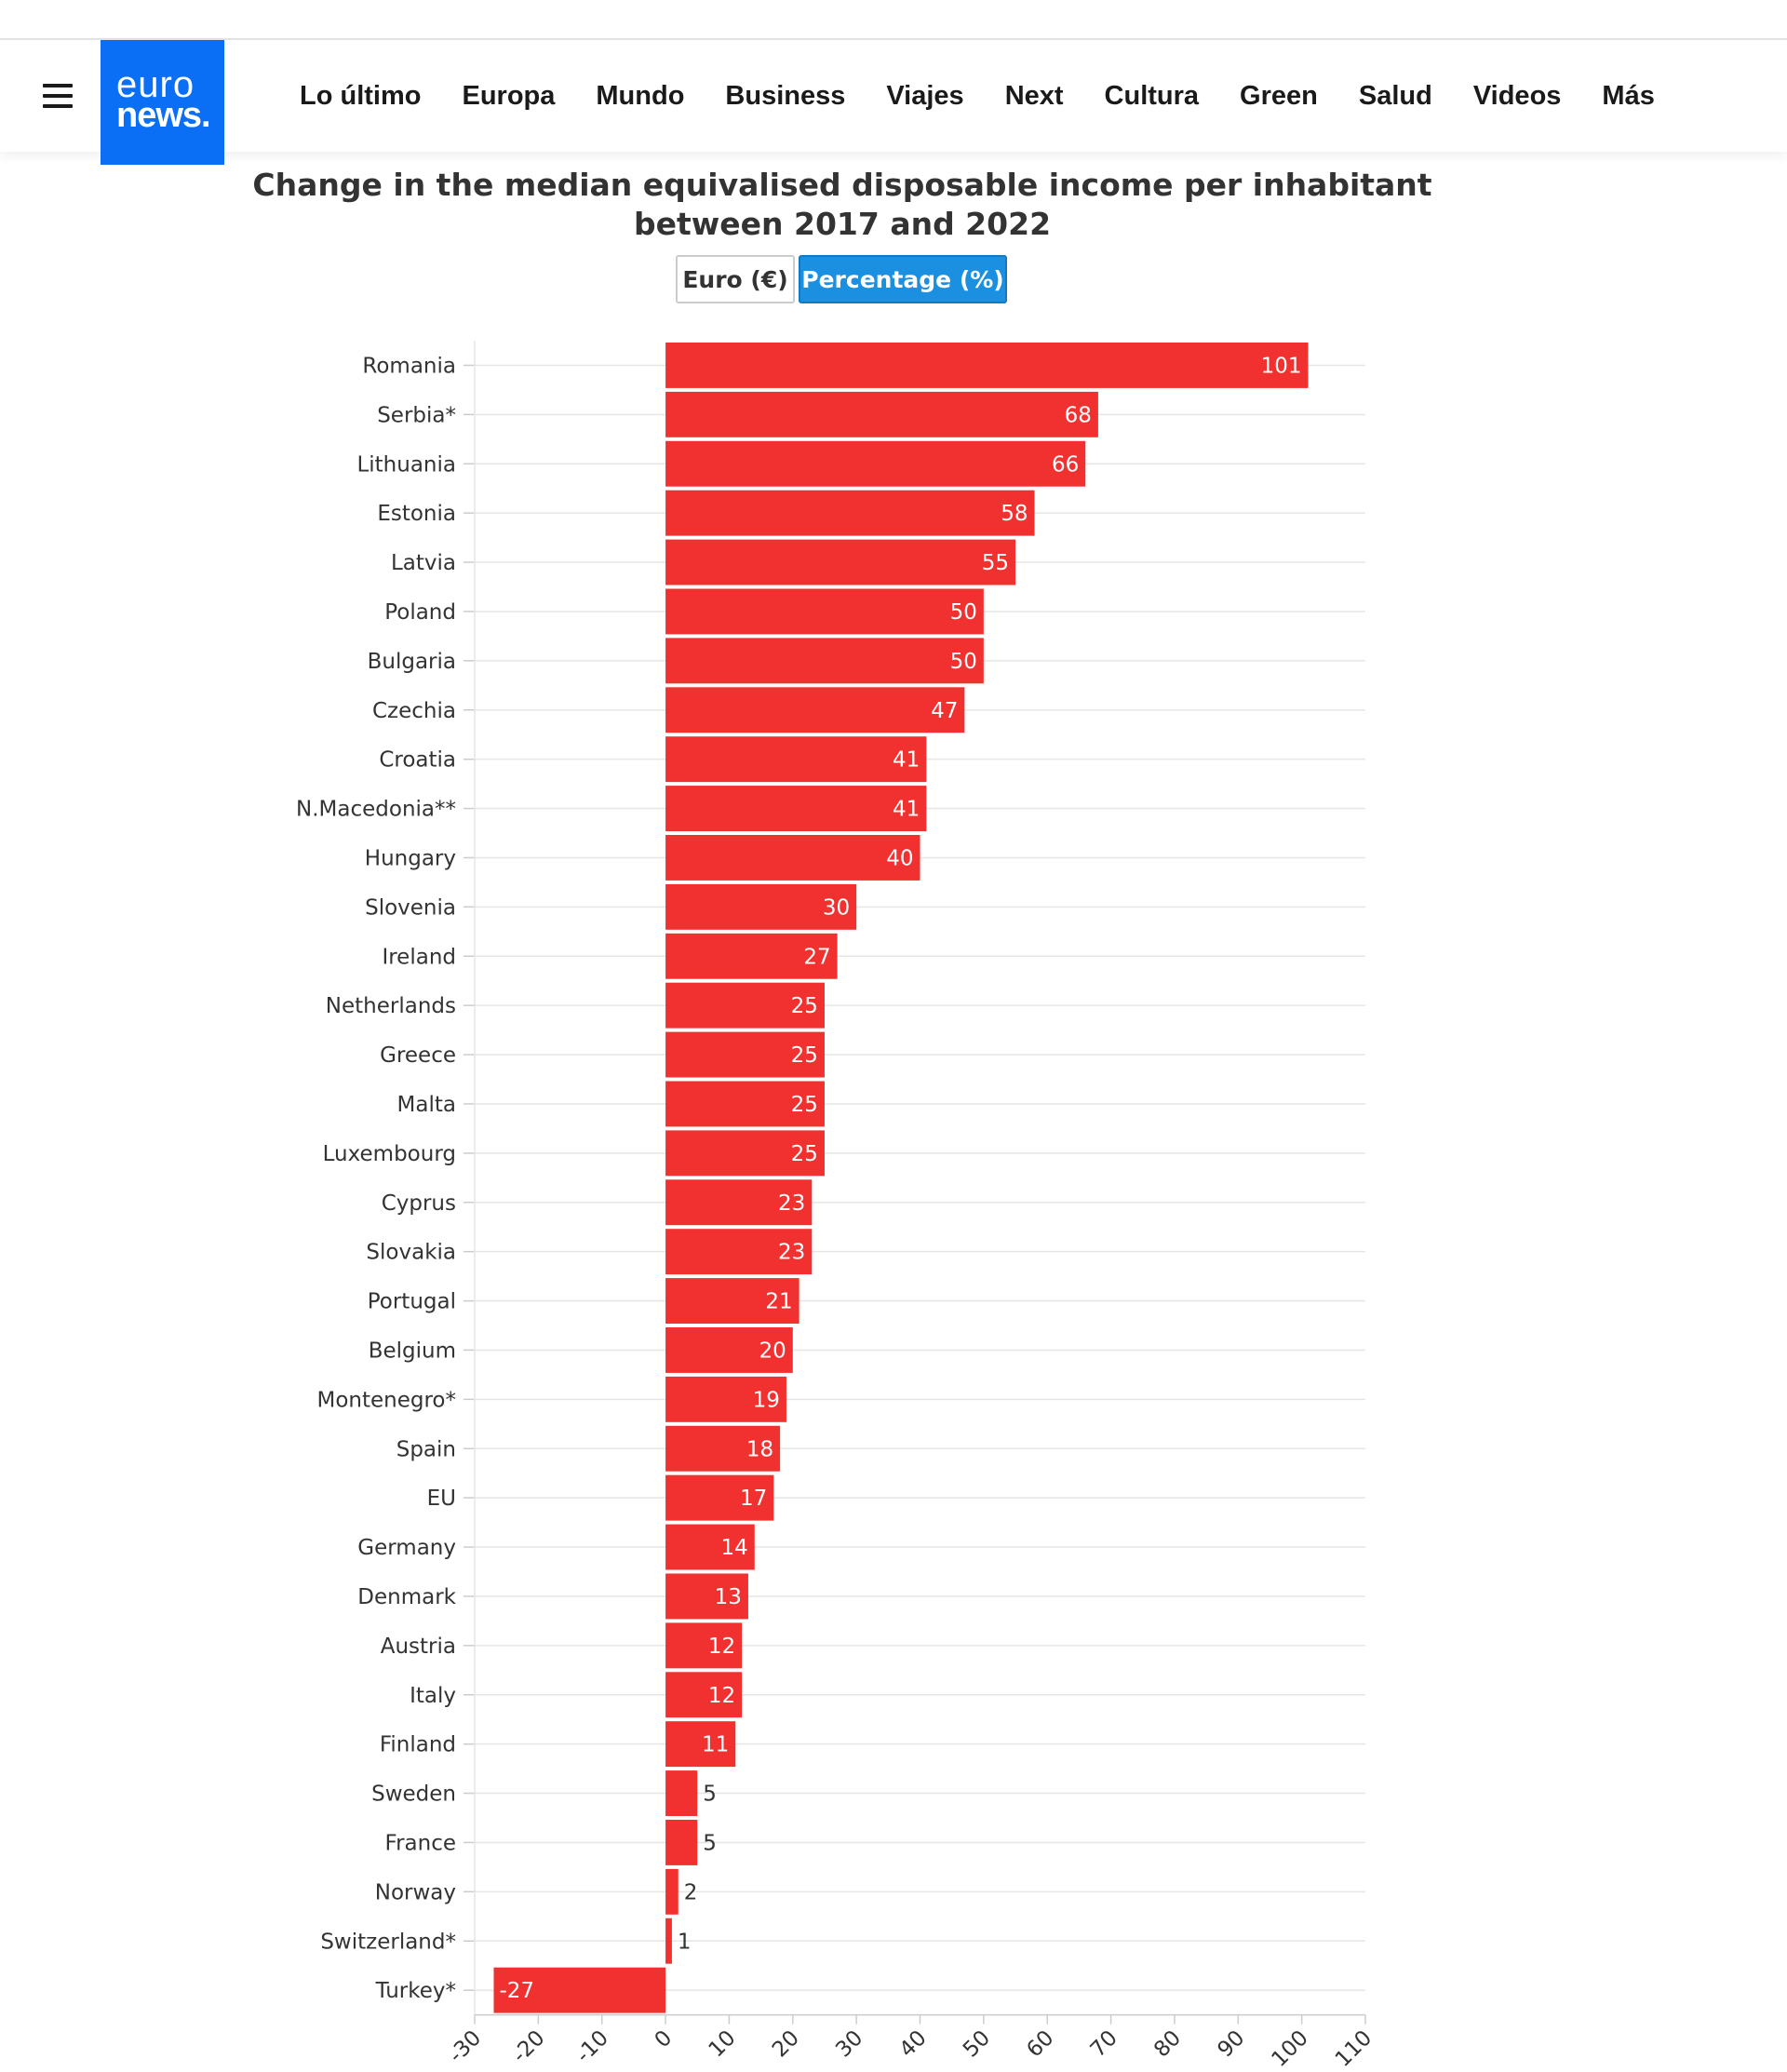 The height and width of the screenshot is (2072, 1787). I want to click on x-tick-label: 20, so click(786, 2043).